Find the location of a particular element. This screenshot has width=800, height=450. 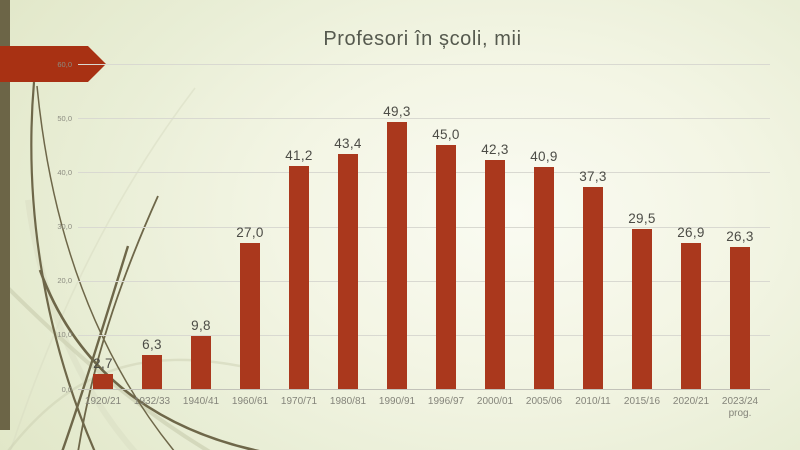

bar-value-label: 37,3 is located at coordinates (593, 176).